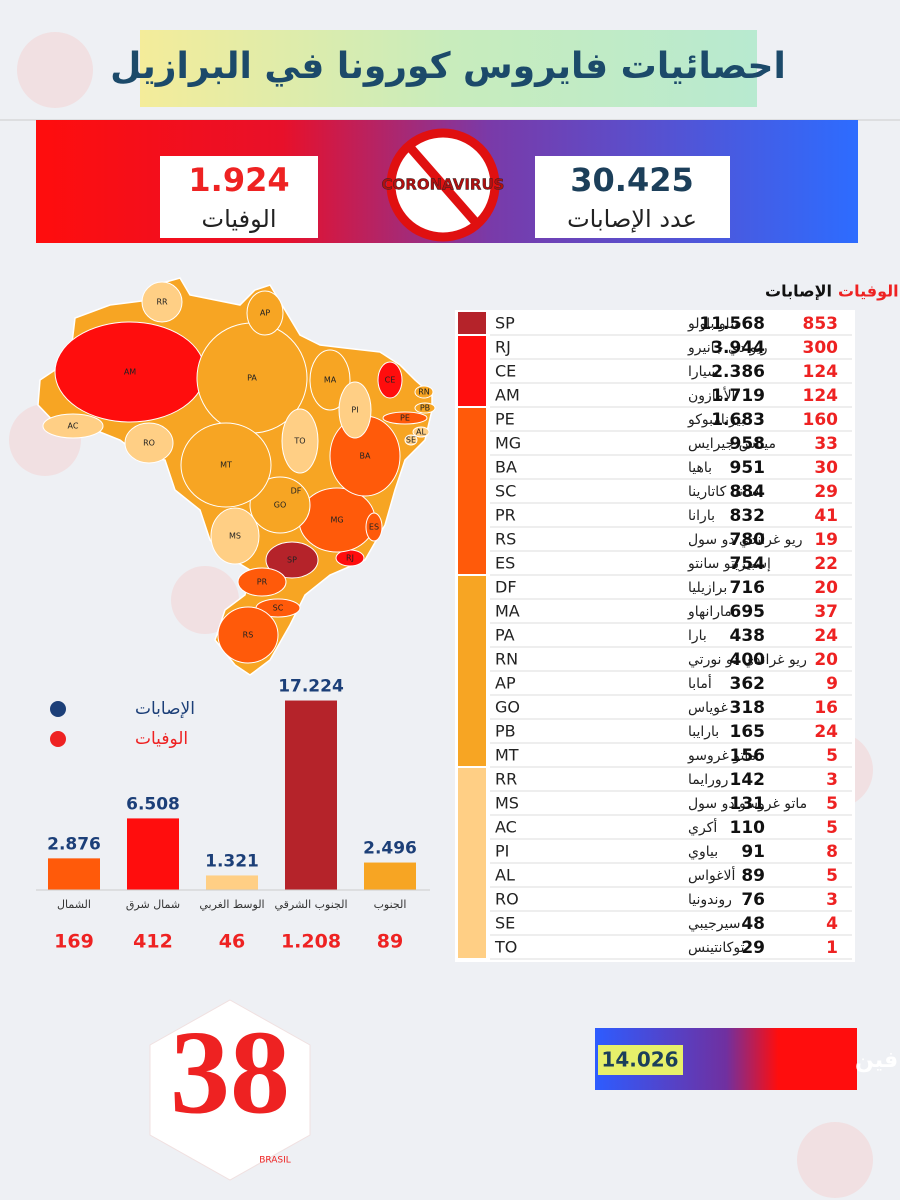 The height and width of the screenshot is (1200, 900). Describe the element at coordinates (748, 492) in the screenshot. I see `state-cases: 884` at that location.